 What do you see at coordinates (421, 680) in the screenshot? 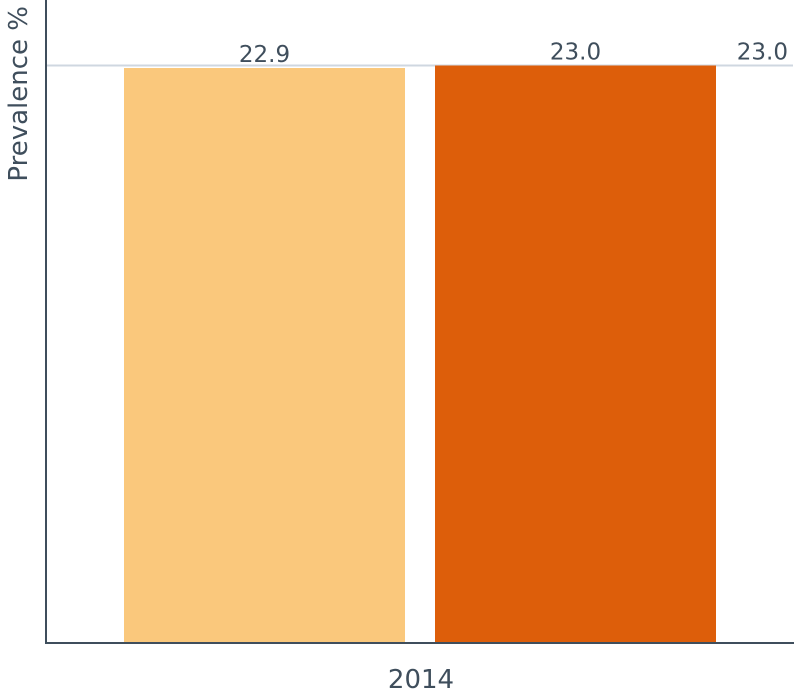
I see `x-tick-label-2014: 2014` at bounding box center [421, 680].